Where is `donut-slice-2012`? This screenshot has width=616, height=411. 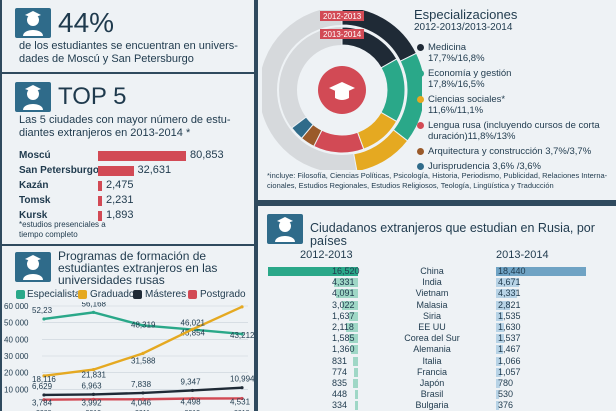 donut-slice-2012 is located at coordinates (381, 149).